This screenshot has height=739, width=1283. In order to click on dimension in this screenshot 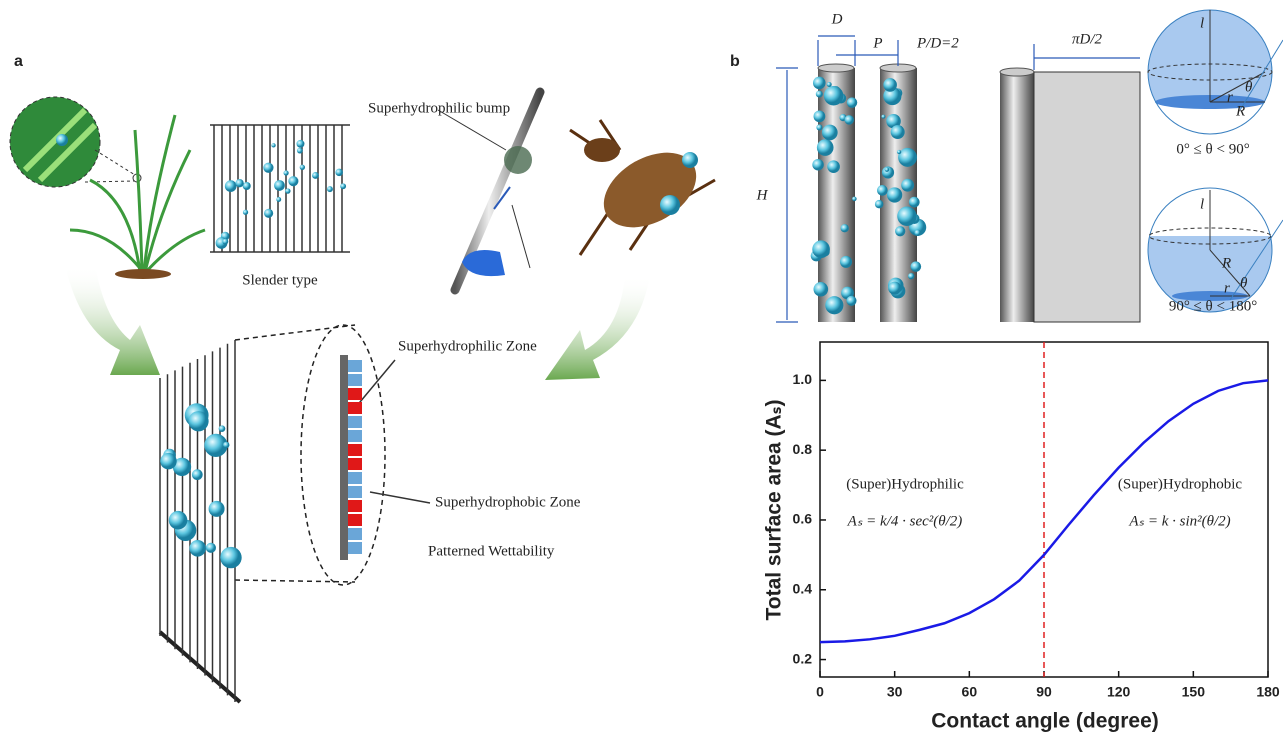, I will do `click(958, 179)`.